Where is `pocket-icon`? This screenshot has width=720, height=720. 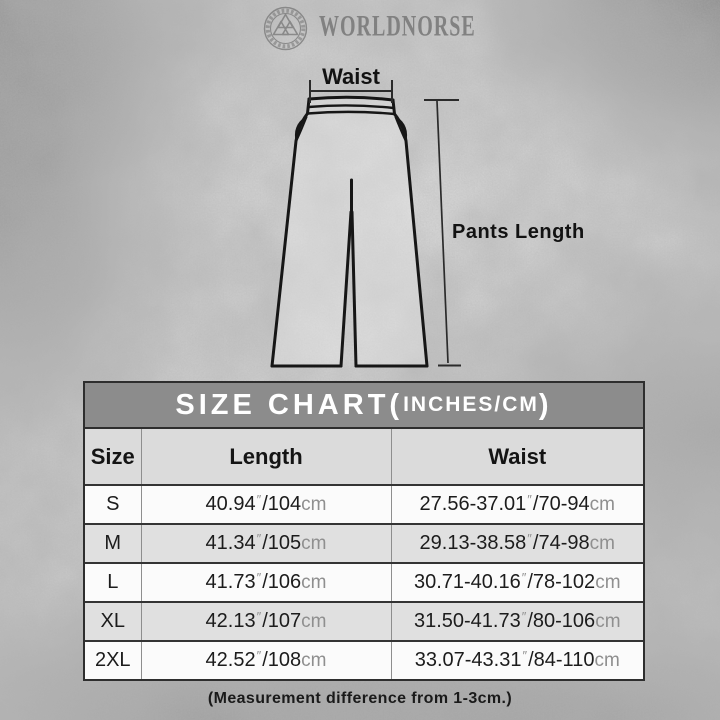 pocket-icon is located at coordinates (351, 129).